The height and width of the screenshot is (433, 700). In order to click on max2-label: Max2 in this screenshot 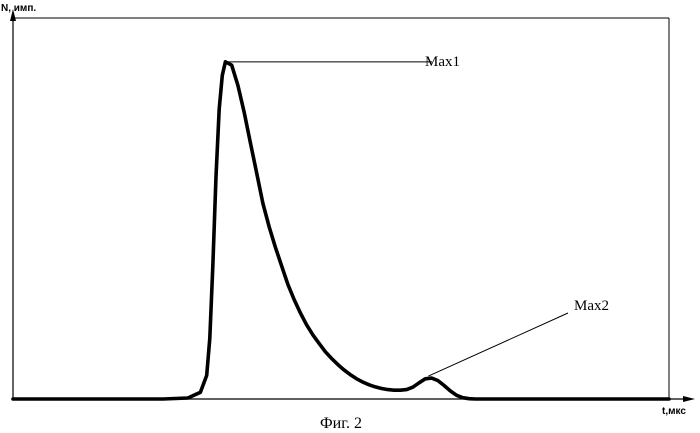, I will do `click(591, 306)`.